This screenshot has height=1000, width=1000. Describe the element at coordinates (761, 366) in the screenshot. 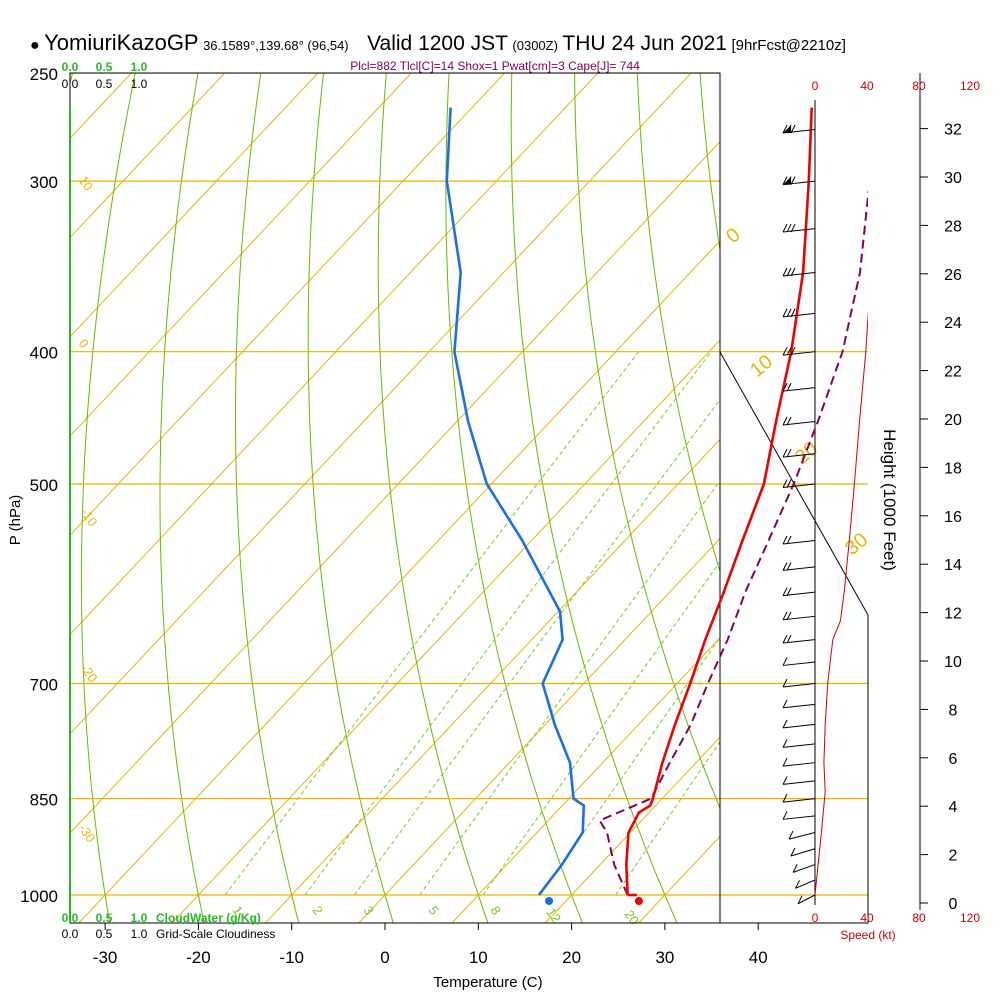

I see `isotherm-label: 10` at that location.